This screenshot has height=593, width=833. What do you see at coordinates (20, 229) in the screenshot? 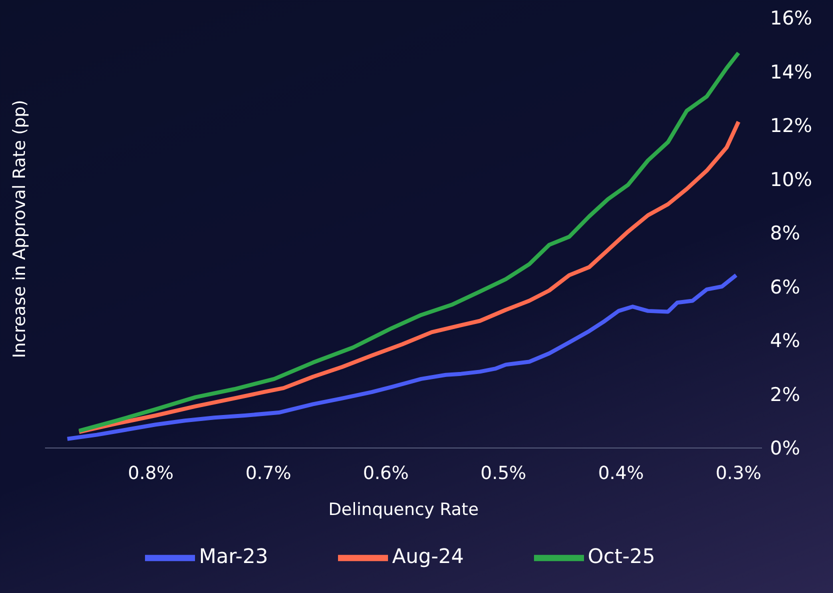
I see `y-axis-title: Increase in Approval Rate (pp)` at bounding box center [20, 229].